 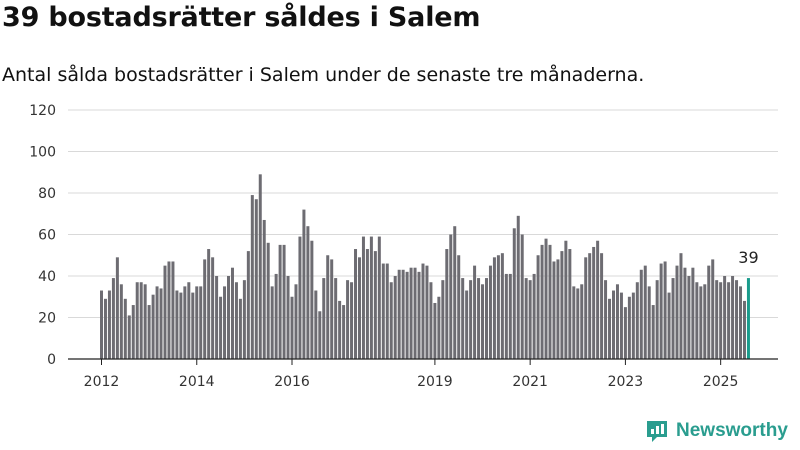 I want to click on y-tick-label: 0, so click(x=51, y=360).